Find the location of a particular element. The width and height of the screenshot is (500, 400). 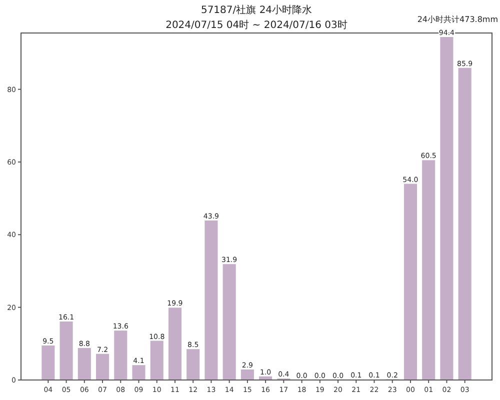

text: 24小时共计473.8mm is located at coordinates (457, 19).